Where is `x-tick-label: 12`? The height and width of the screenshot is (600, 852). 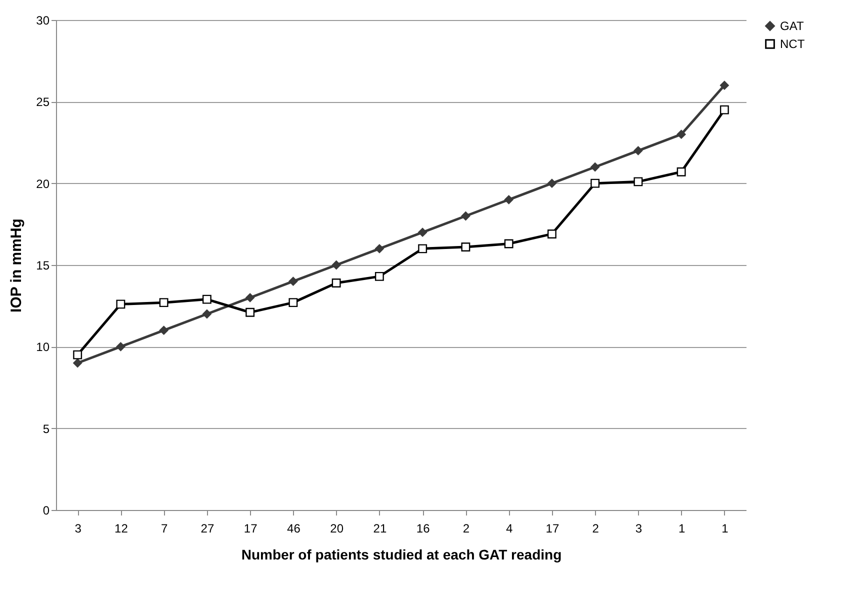 x-tick-label: 12 is located at coordinates (121, 529).